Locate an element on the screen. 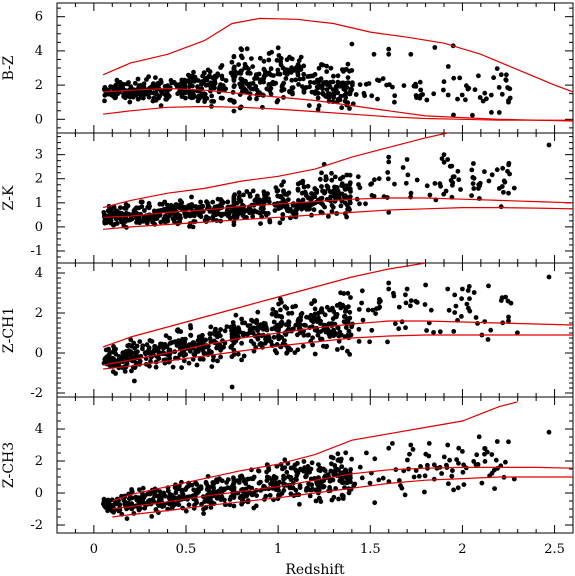  x-tick-label: 0.5 is located at coordinates (186, 549).